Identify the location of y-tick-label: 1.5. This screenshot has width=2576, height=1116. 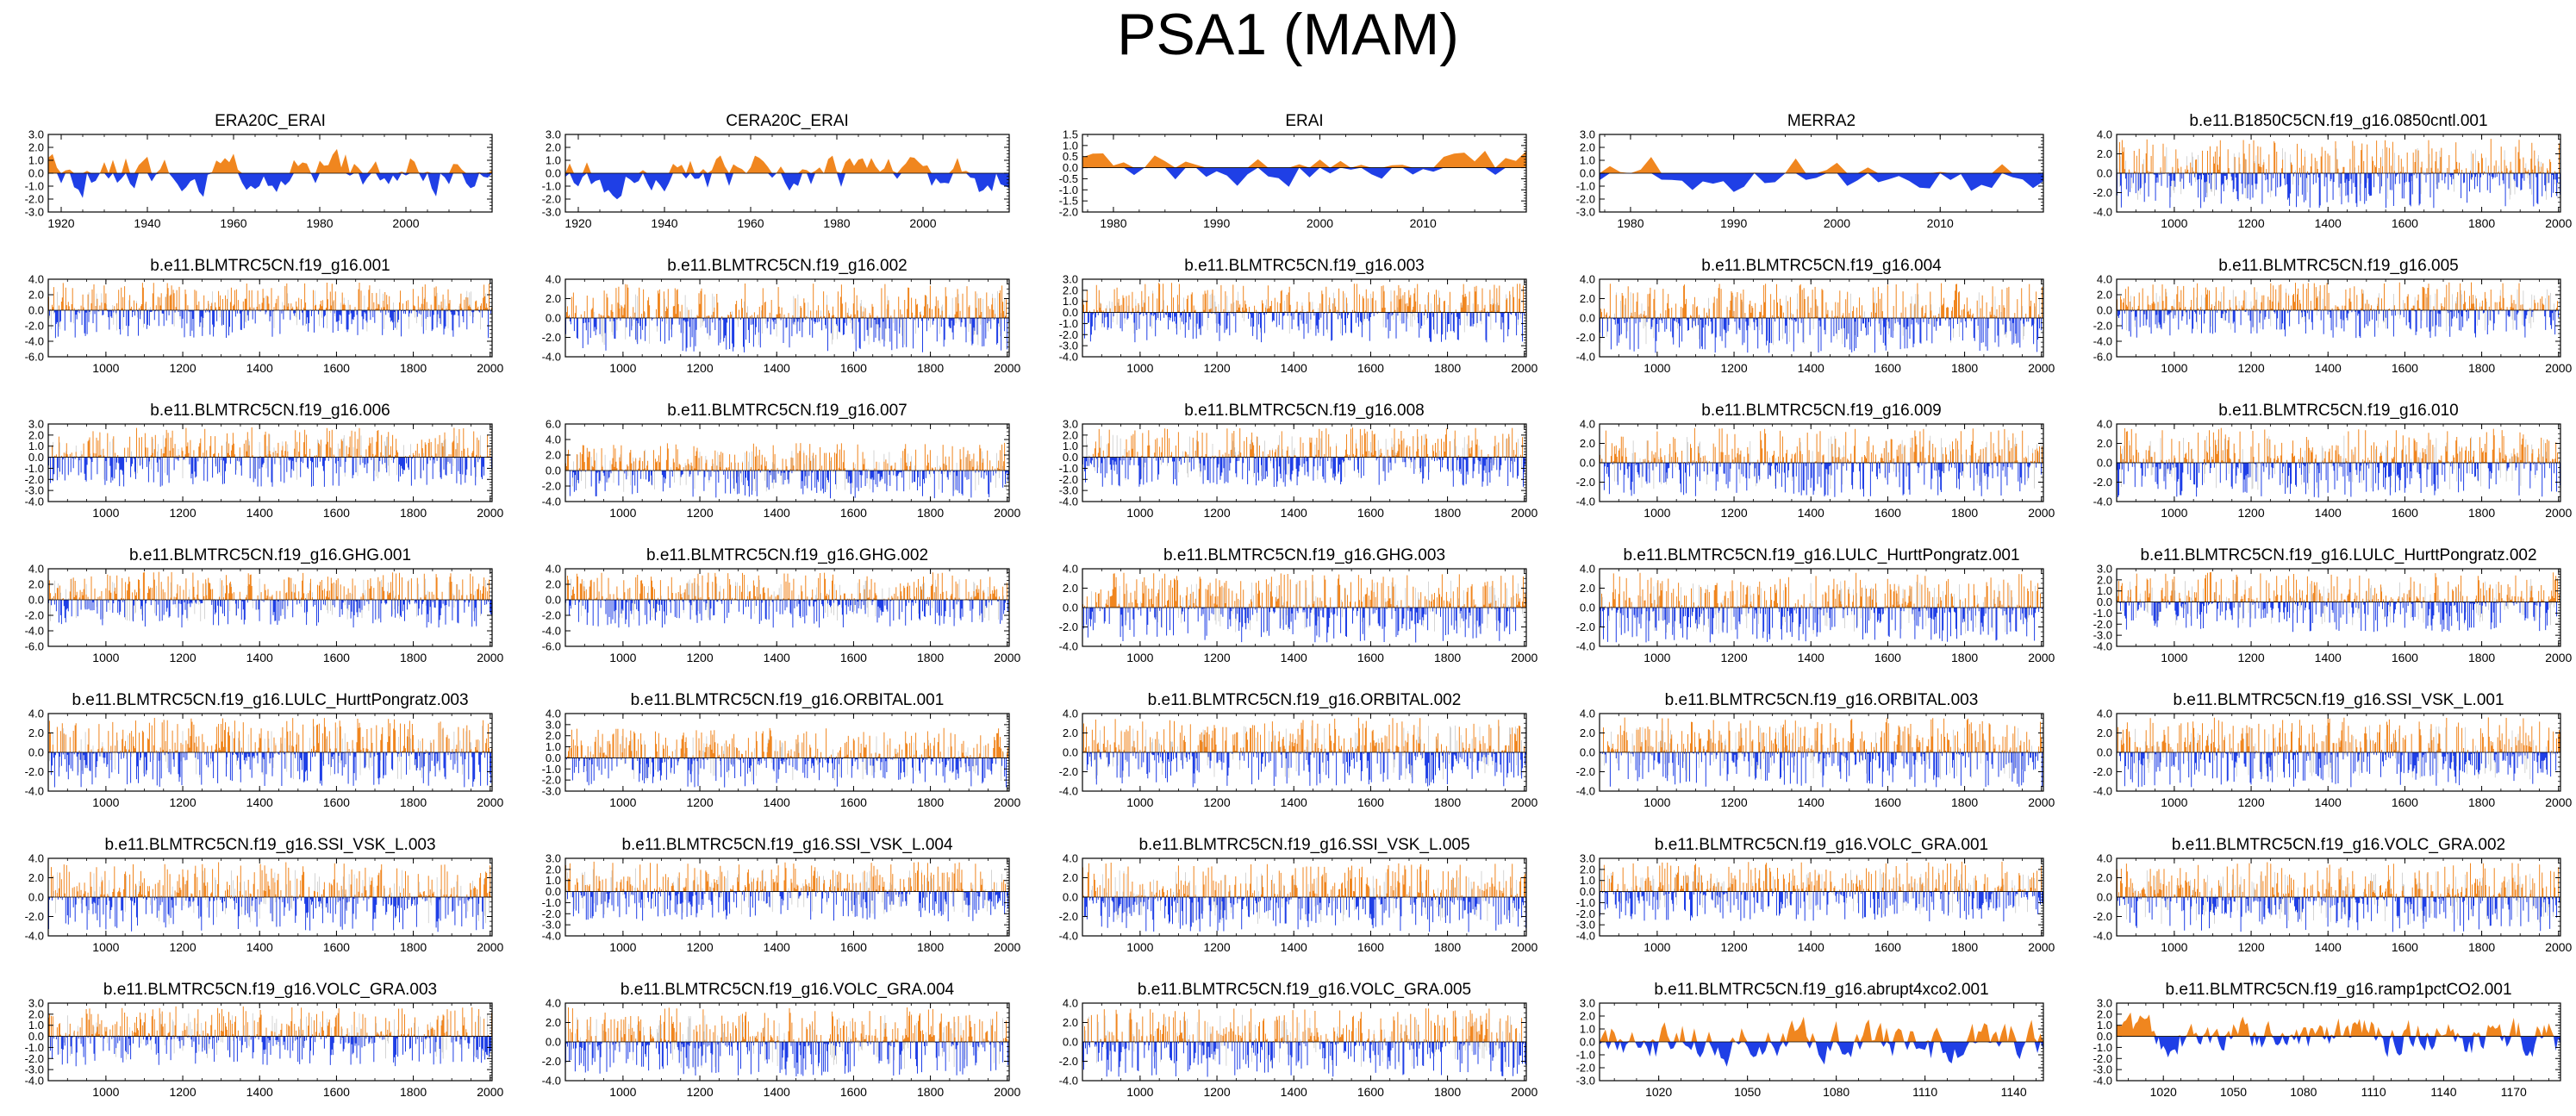
(1070, 134).